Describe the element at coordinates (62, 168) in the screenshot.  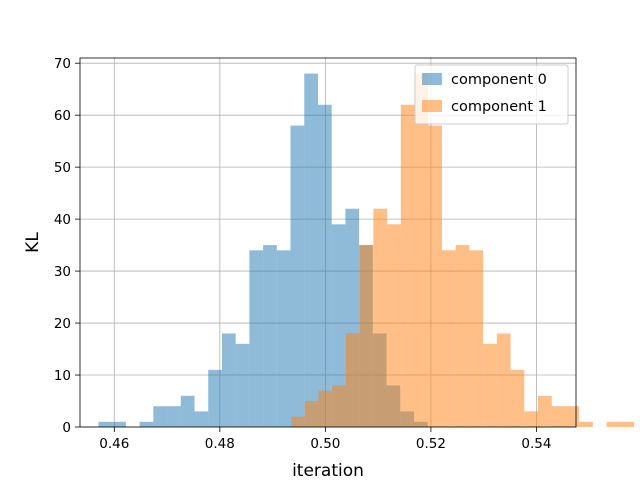
I see `y-tick-label: 50` at that location.